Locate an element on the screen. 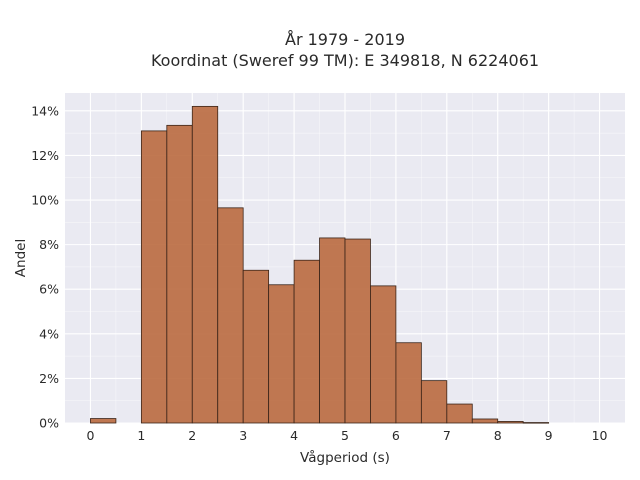  y-tick-label: 2% is located at coordinates (49, 378).